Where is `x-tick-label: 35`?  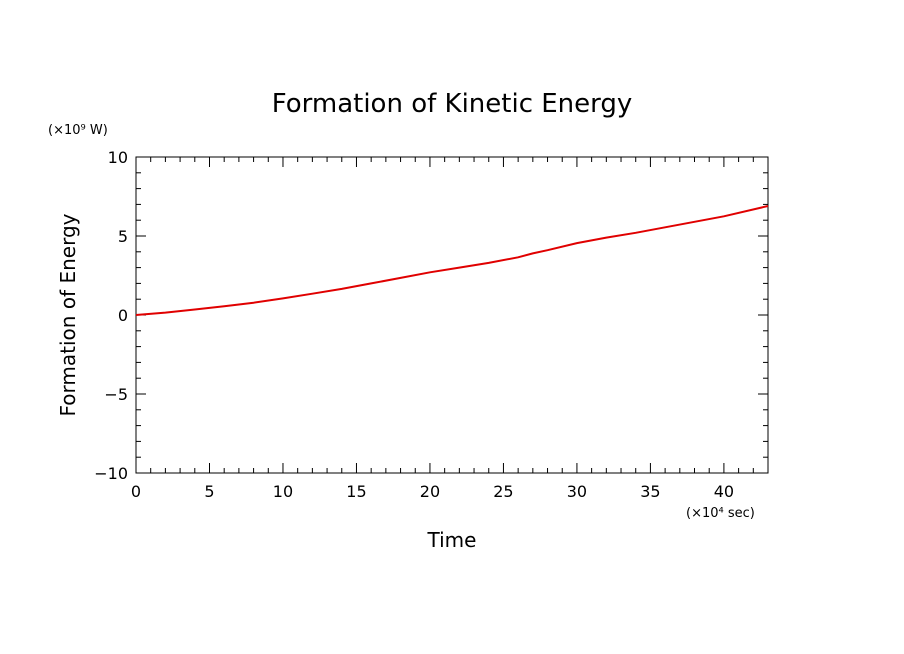
x-tick-label: 35 is located at coordinates (650, 491).